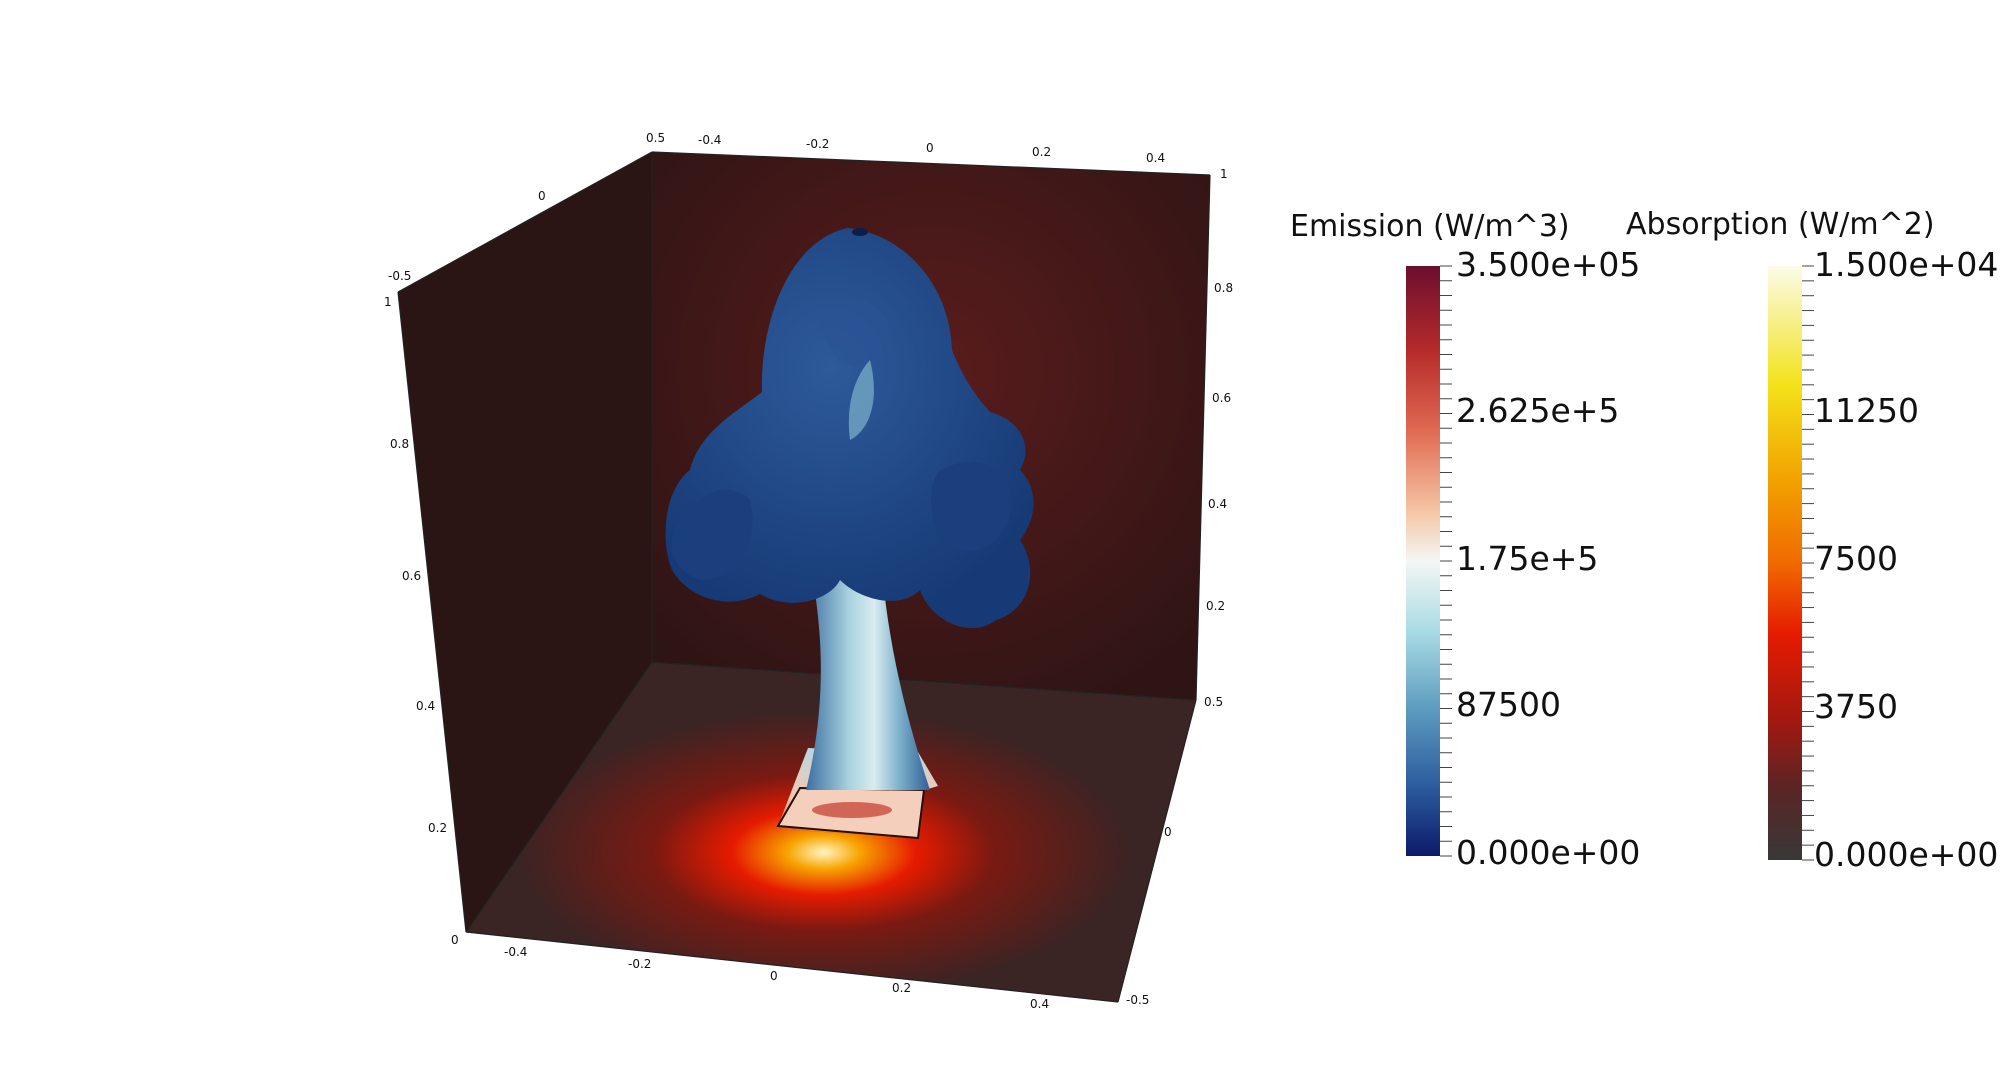 The image size is (2000, 1074). What do you see at coordinates (437, 828) in the screenshot?
I see `tick-zl-4: 0.2` at bounding box center [437, 828].